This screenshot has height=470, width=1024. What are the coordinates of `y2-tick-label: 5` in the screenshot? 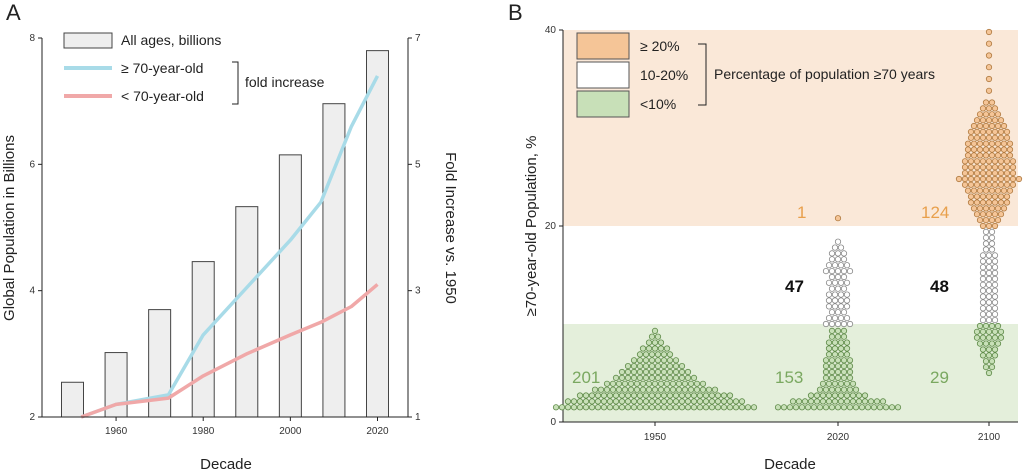 It's located at (418, 164).